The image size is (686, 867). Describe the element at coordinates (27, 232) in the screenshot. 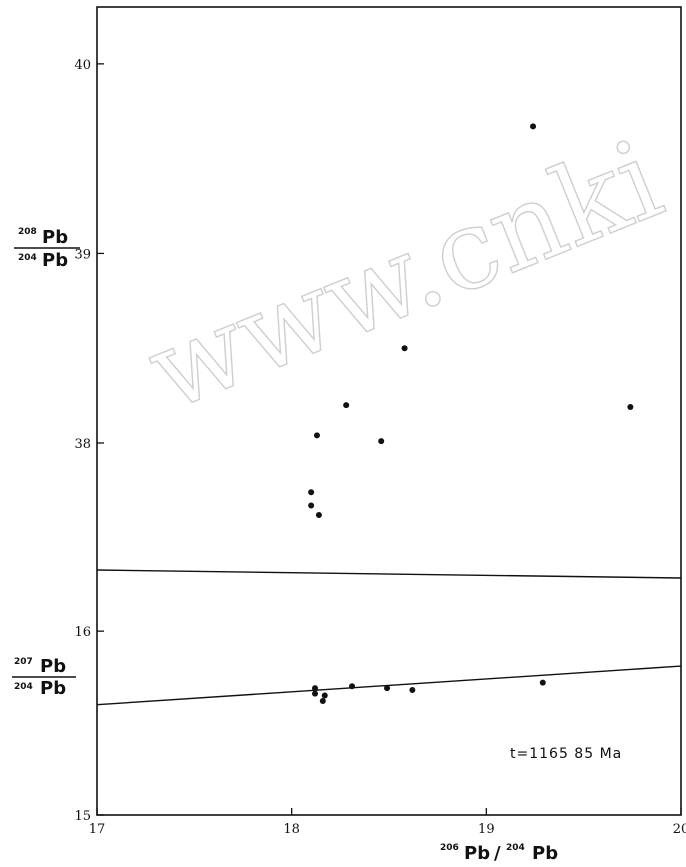

I see `svg-text: 208` at that location.